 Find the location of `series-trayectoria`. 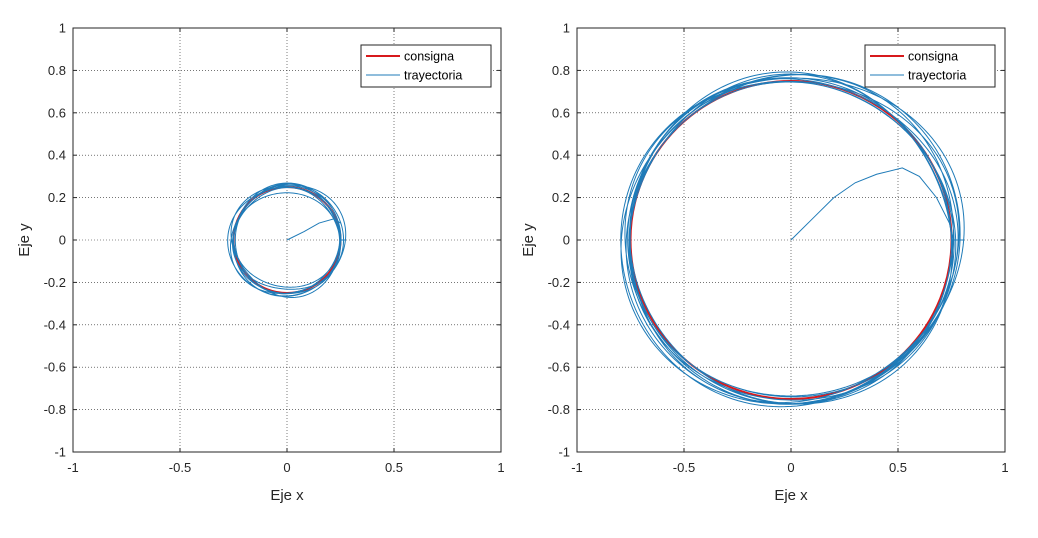

series-trayectoria is located at coordinates (287, 240).